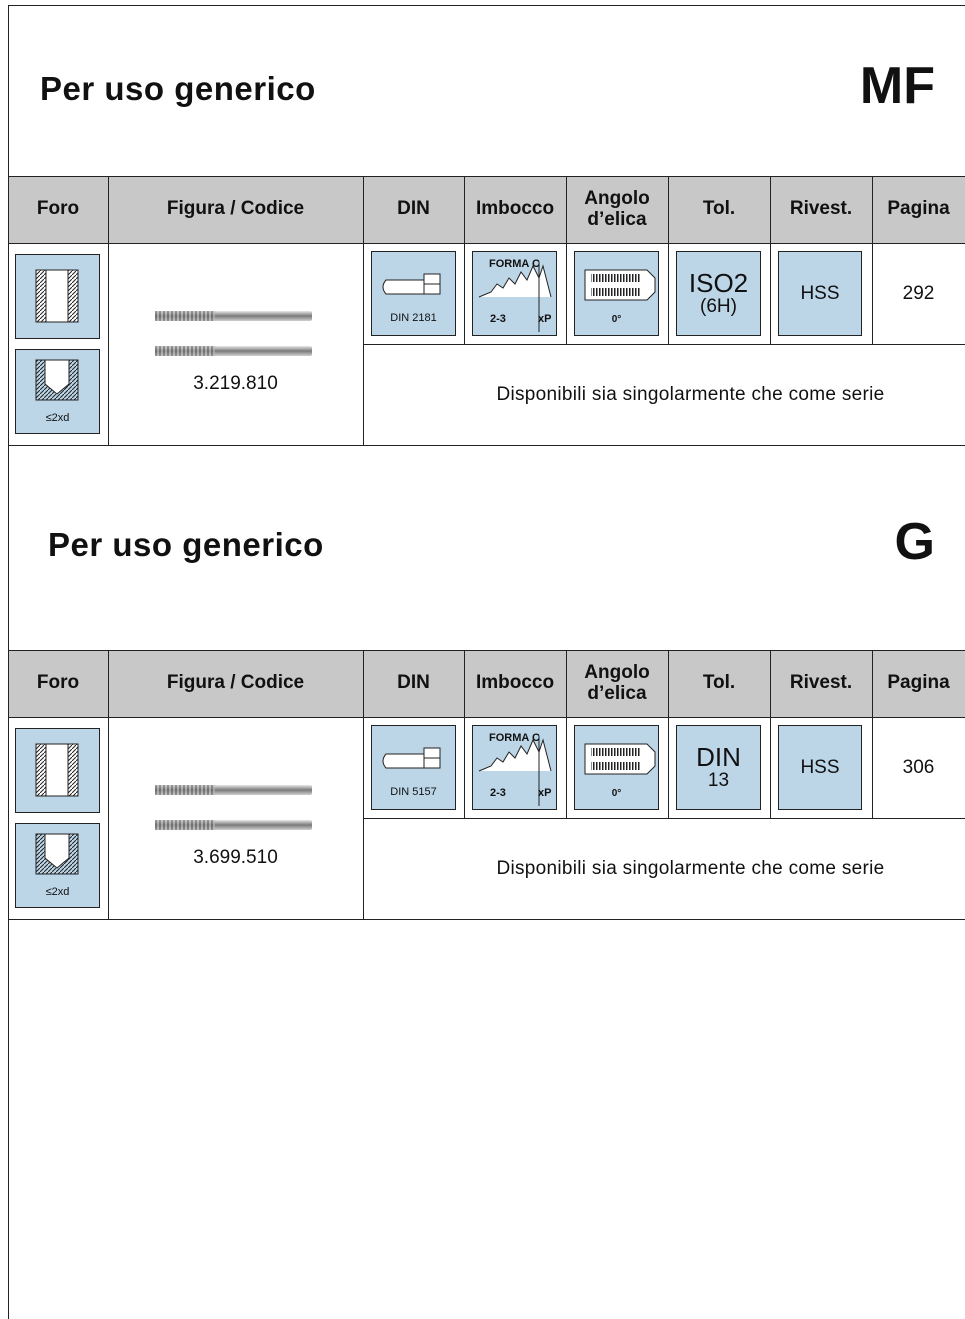 Image resolution: width=965 pixels, height=1319 pixels. Describe the element at coordinates (918, 293) in the screenshot. I see `pagina: 292` at that location.